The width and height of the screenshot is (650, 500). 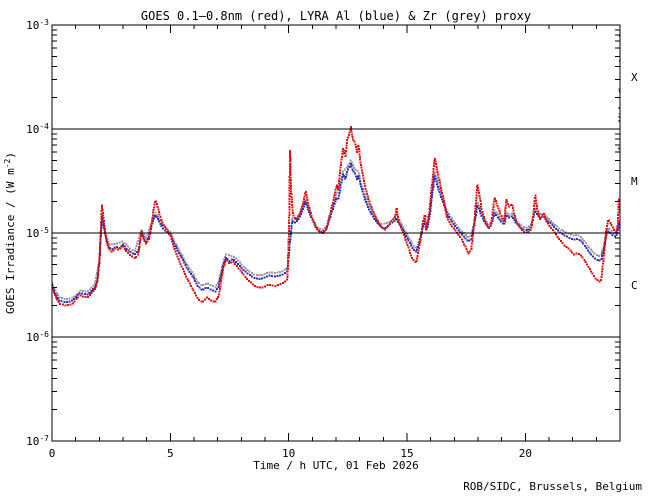 I want to click on flare-class-label-C: C, so click(x=634, y=285).